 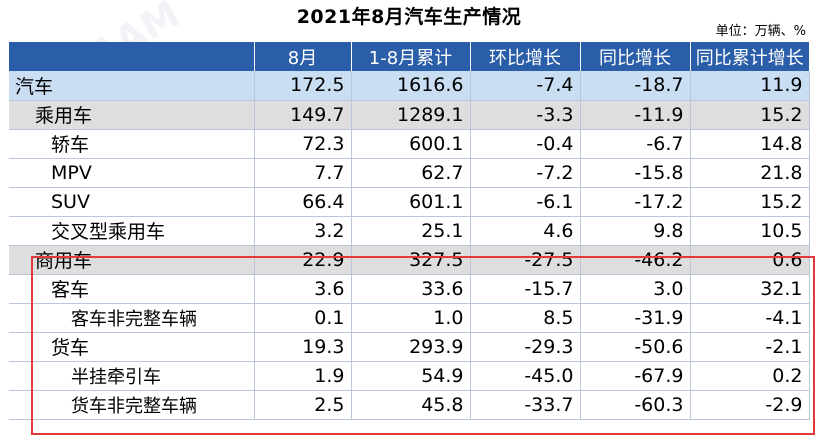 What do you see at coordinates (303, 86) in the screenshot?
I see `value-cell: 172.5` at bounding box center [303, 86].